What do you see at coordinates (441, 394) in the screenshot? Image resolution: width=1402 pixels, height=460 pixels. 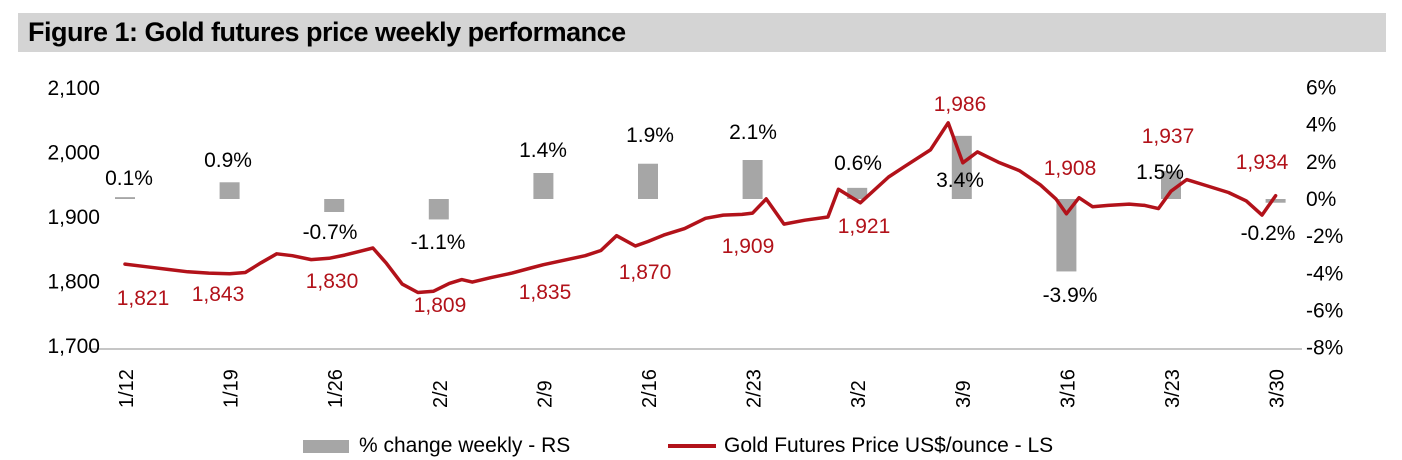 I see `x-axis-tick: 2/2` at bounding box center [441, 394].